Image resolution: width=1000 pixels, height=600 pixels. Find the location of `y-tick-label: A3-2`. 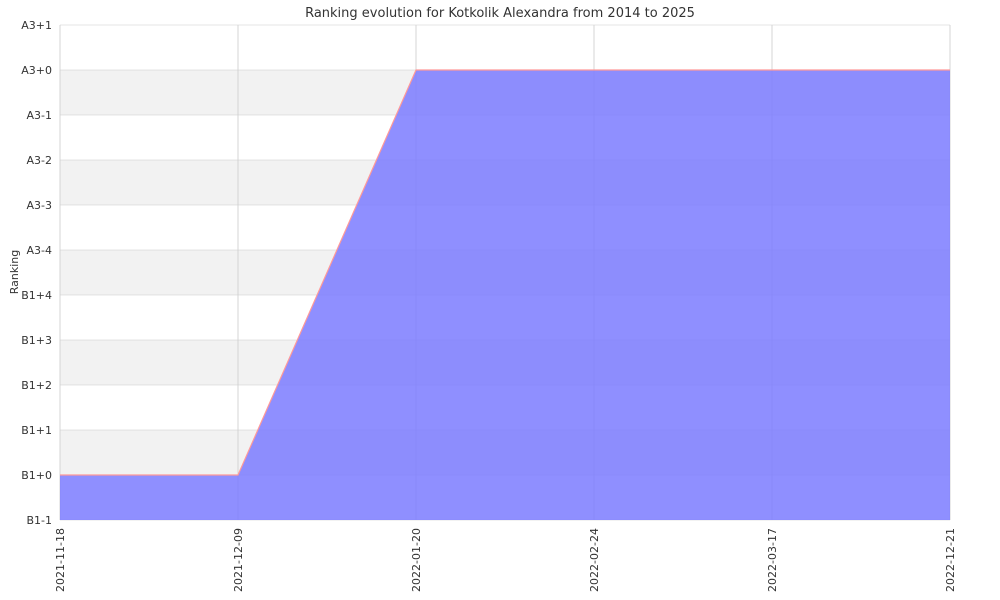

y-tick-label: A3-2 is located at coordinates (40, 160).